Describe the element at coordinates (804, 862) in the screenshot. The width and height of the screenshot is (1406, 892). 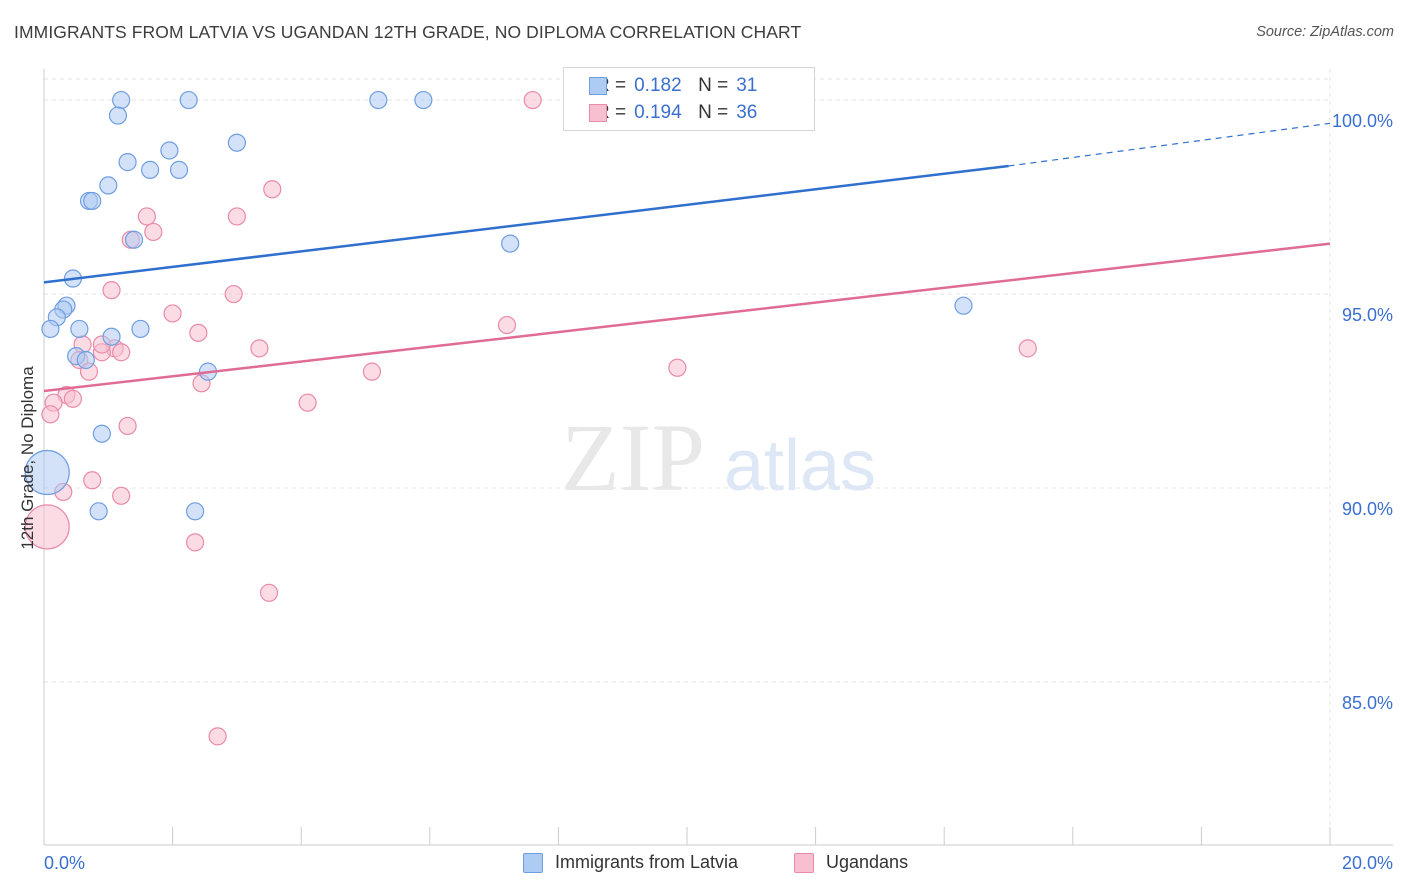
I see `ugandans-legend-swatch` at that location.